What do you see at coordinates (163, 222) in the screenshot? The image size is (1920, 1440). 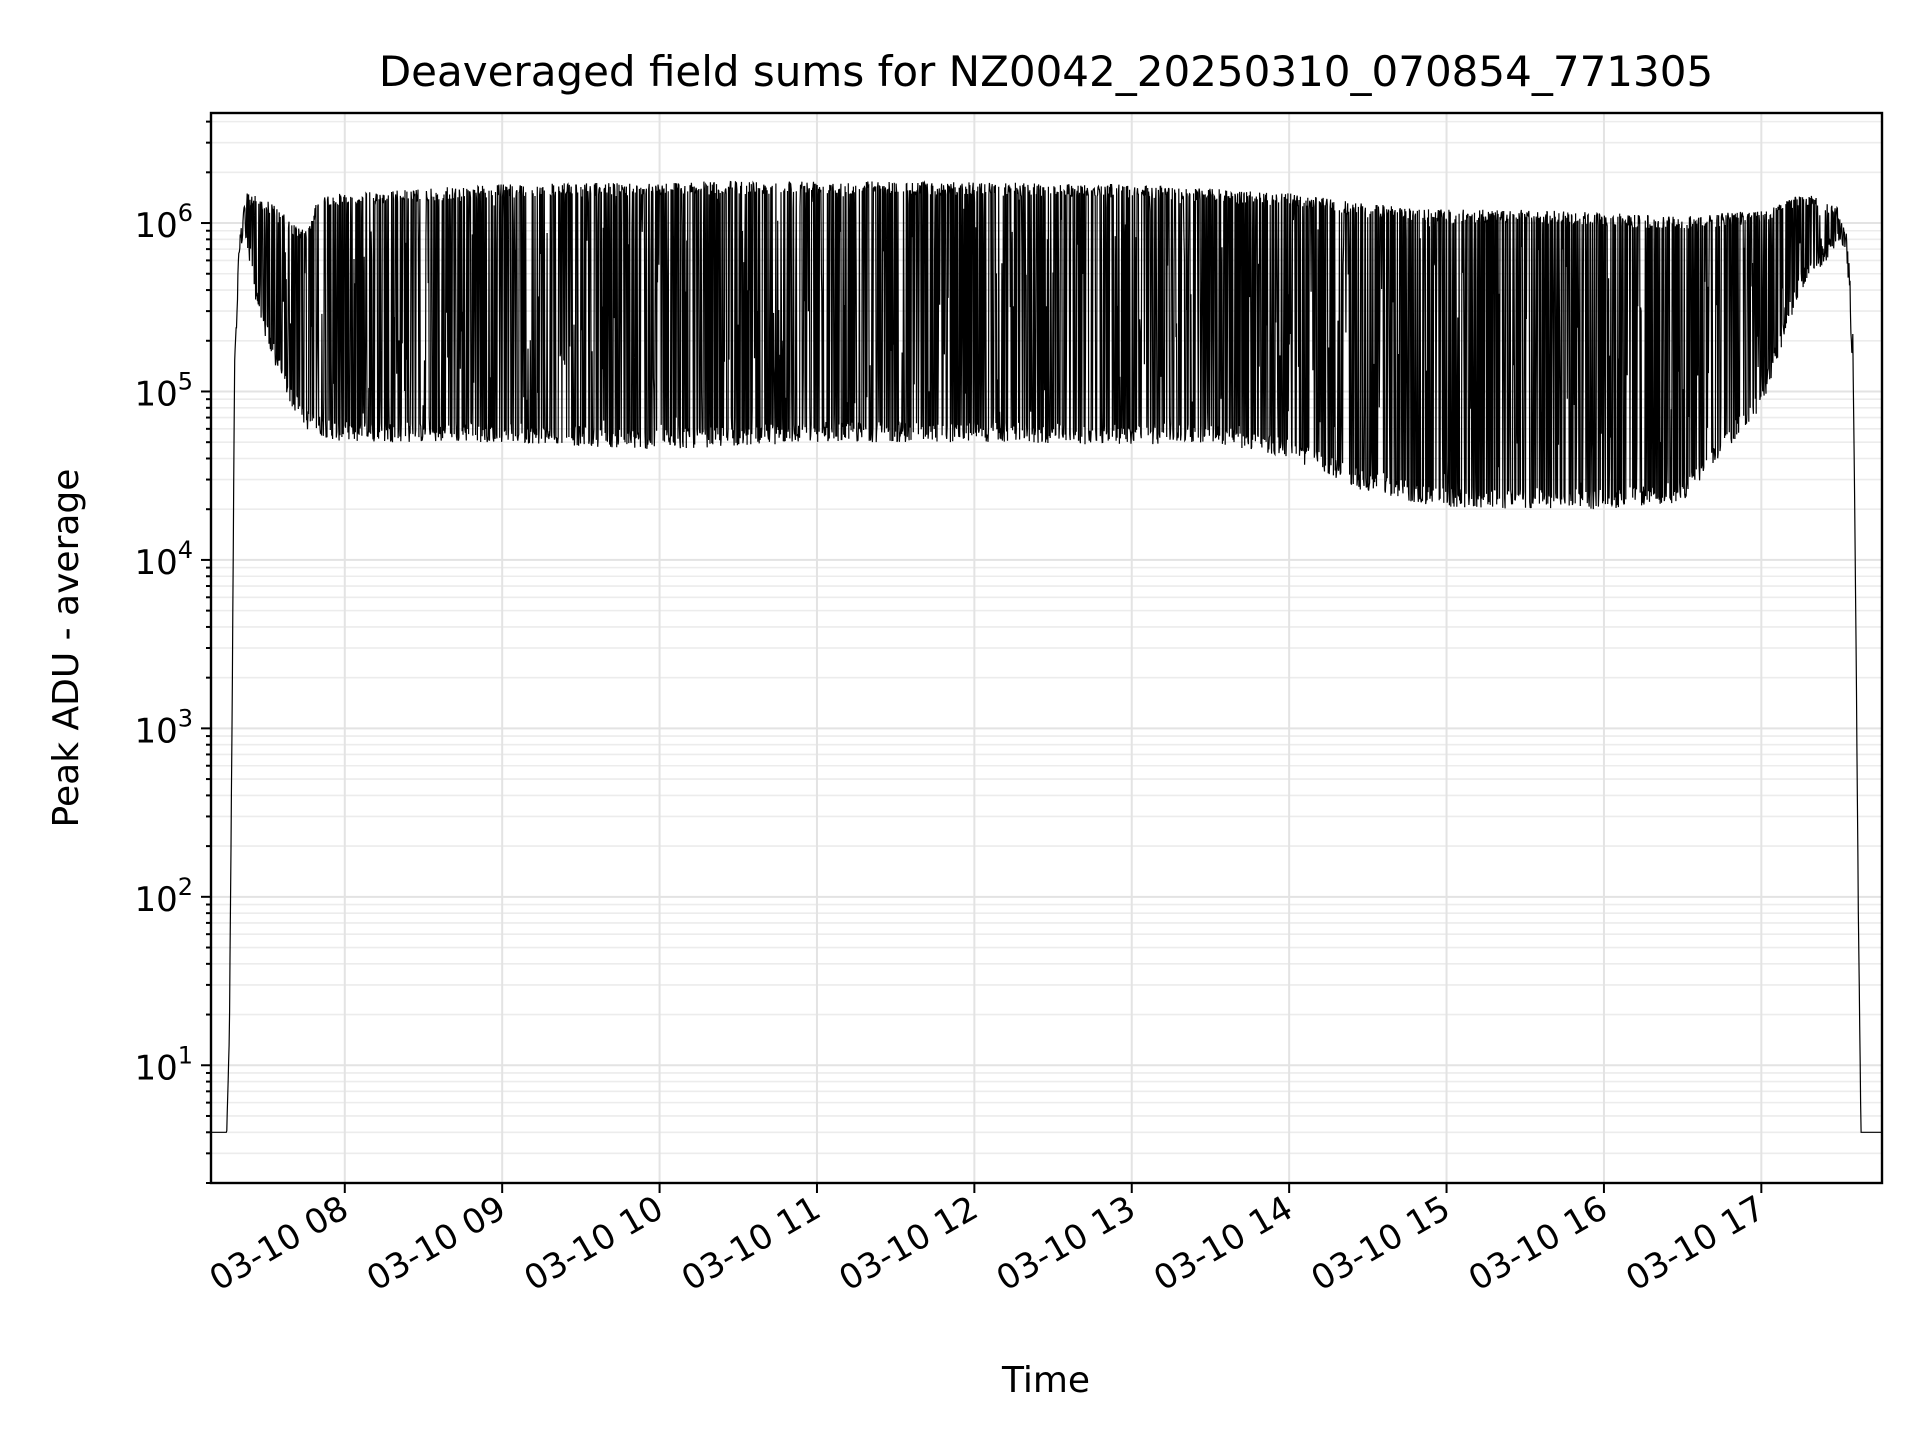 I see `y-tick-label: 10⁶` at bounding box center [163, 222].